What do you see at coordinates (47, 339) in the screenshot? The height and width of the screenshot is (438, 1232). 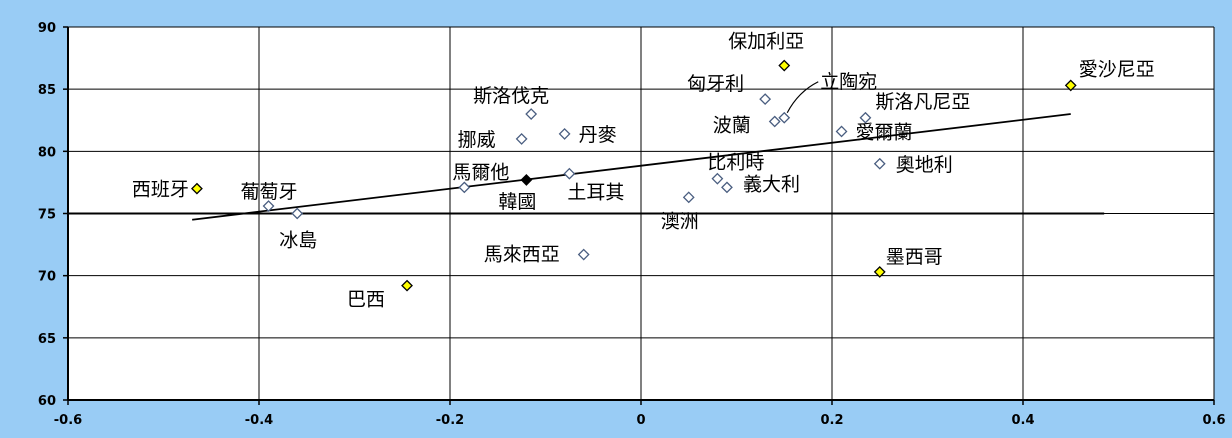 I see `y-tick-label: 65` at bounding box center [47, 339].